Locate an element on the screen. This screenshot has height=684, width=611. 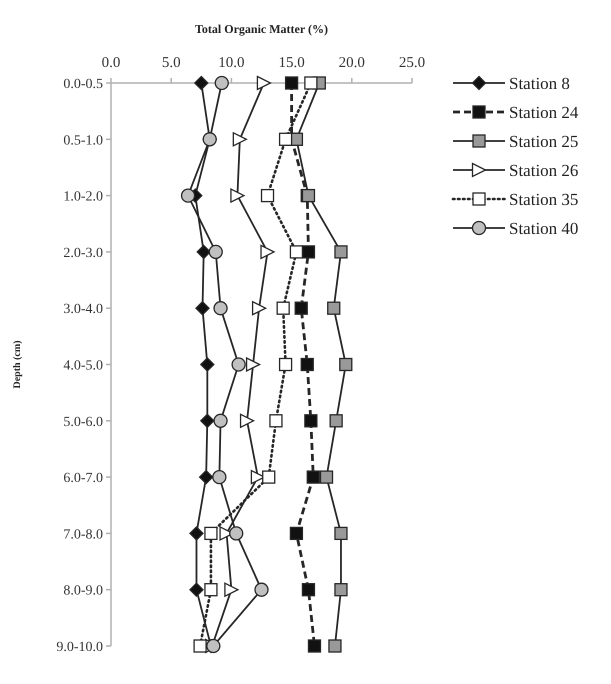
x-tick-label: 5.0 is located at coordinates (171, 63).